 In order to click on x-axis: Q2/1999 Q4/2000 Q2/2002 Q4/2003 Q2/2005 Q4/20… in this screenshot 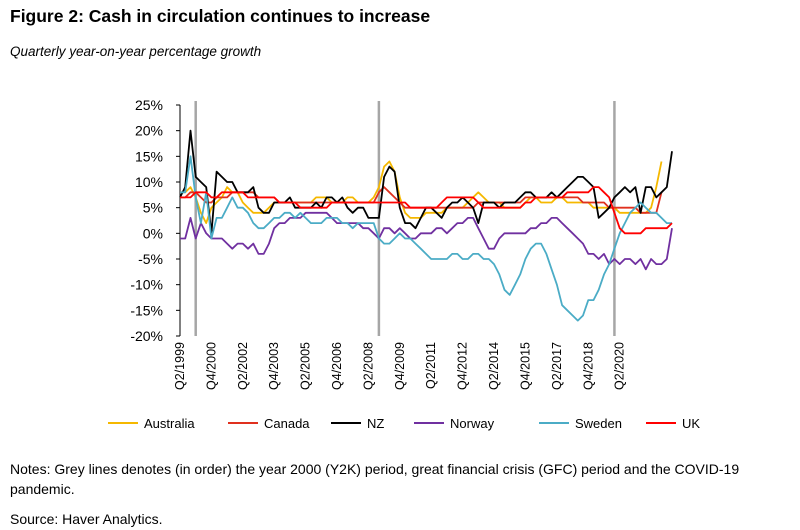, I will do `click(400, 366)`.